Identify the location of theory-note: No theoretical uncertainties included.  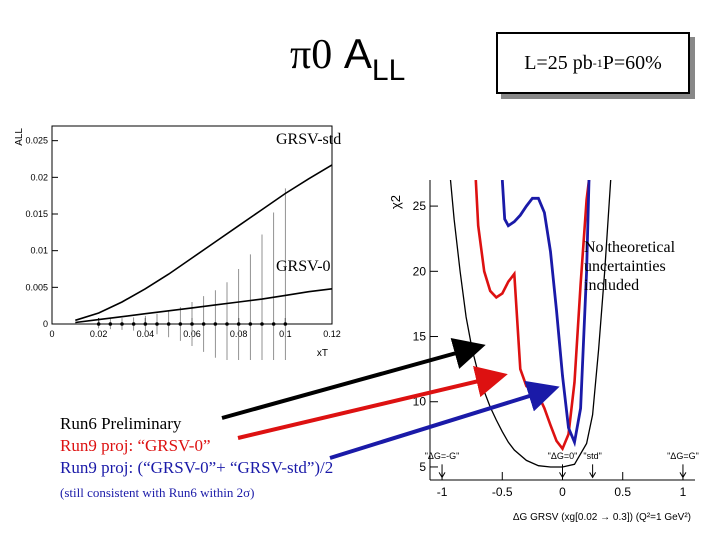
(629, 266).